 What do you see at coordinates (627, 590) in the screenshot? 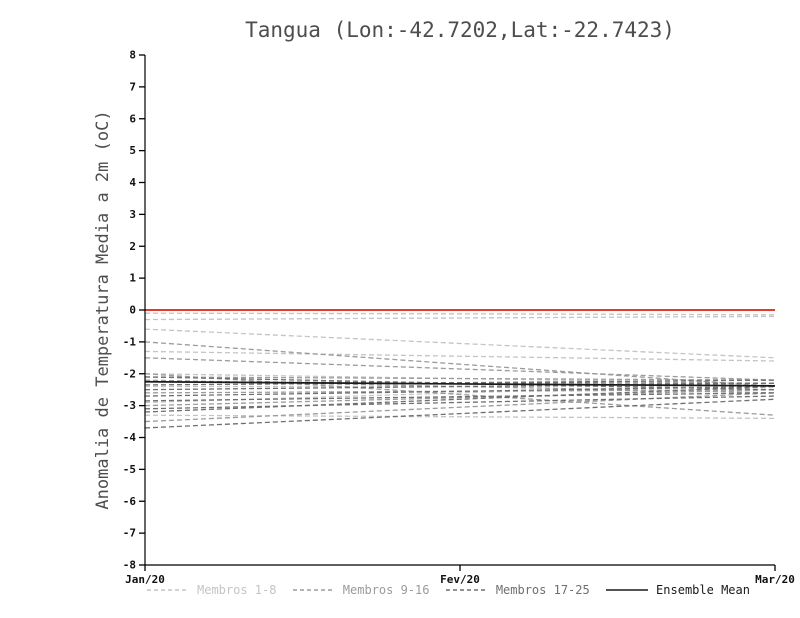
I see `solid-line-sample-icon` at bounding box center [627, 590].